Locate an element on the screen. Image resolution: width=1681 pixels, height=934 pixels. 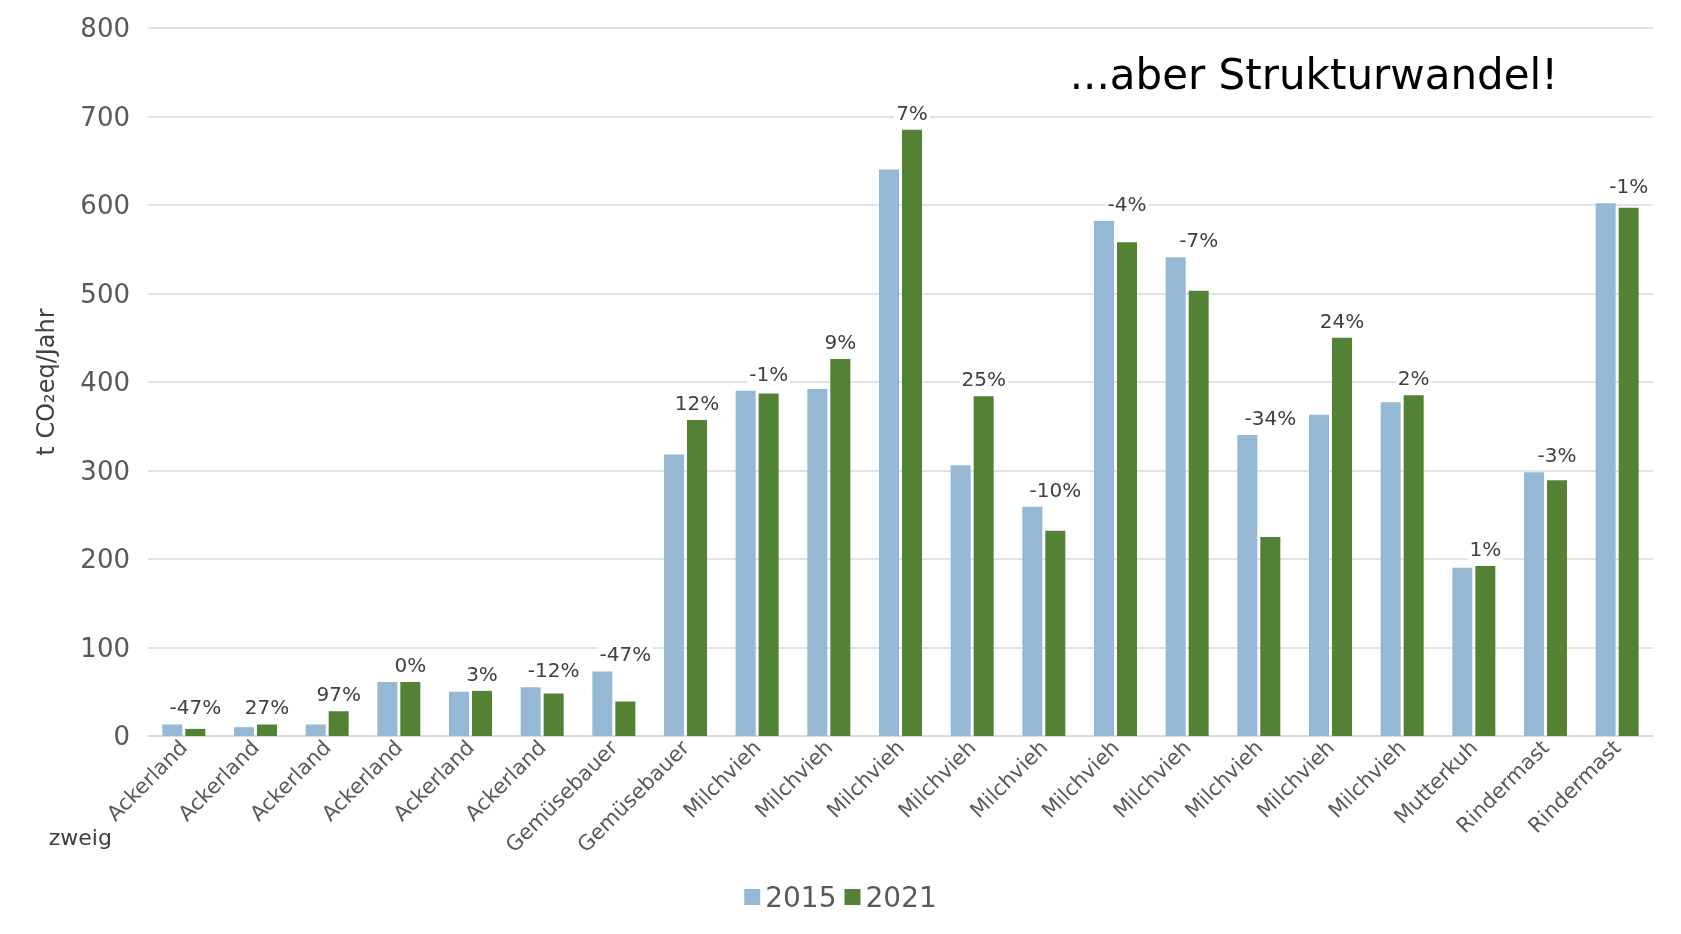
y-tick-label: 600 is located at coordinates (105, 205).